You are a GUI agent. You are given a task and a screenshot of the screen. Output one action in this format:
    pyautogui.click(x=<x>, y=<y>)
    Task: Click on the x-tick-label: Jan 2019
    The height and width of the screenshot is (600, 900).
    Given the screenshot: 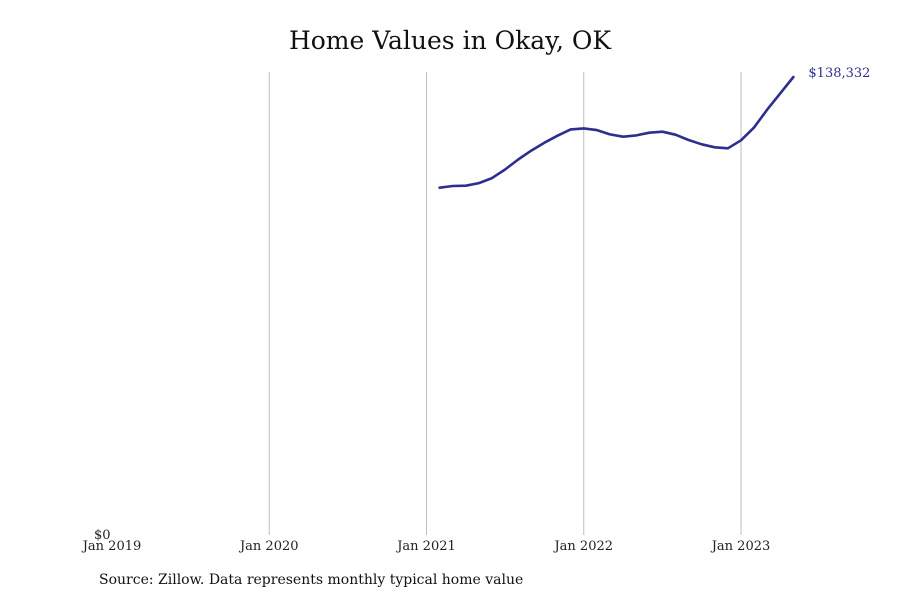 What is the action you would take?
    pyautogui.click(x=111, y=546)
    